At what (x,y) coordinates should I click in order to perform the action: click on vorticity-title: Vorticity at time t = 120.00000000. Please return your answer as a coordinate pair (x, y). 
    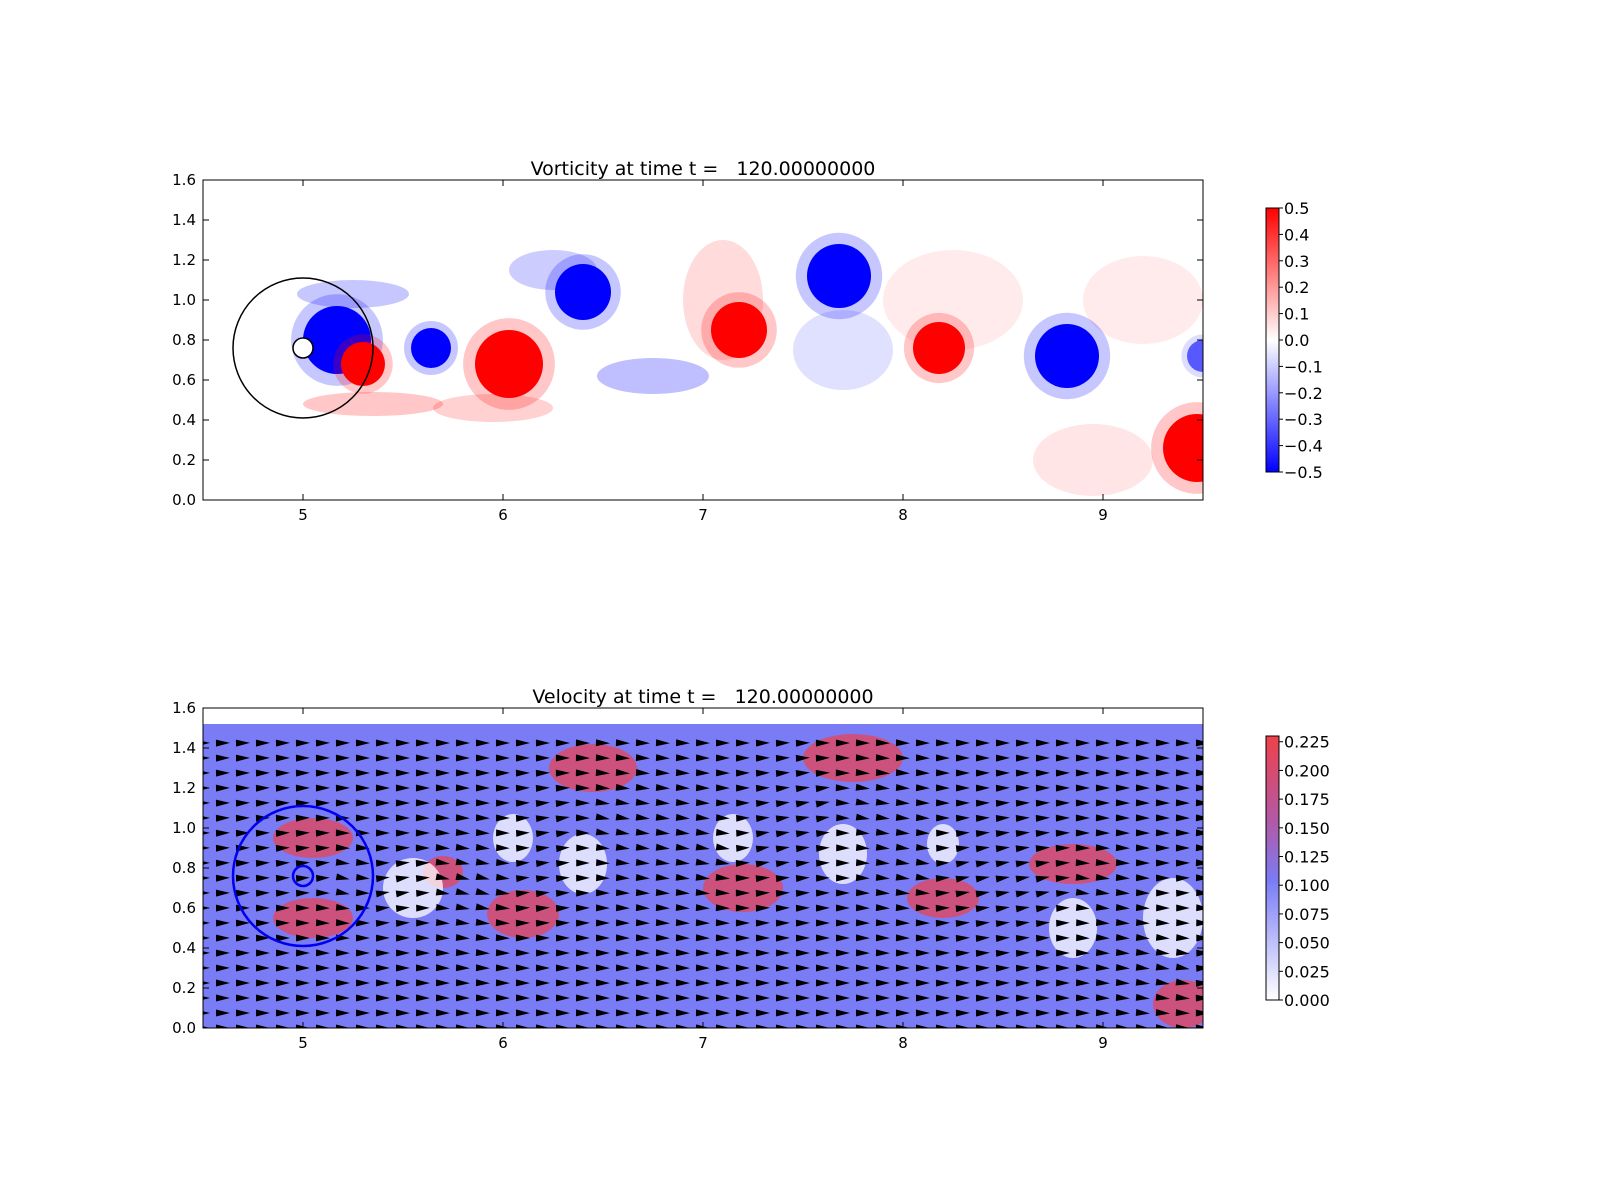
    Looking at the image, I should click on (703, 169).